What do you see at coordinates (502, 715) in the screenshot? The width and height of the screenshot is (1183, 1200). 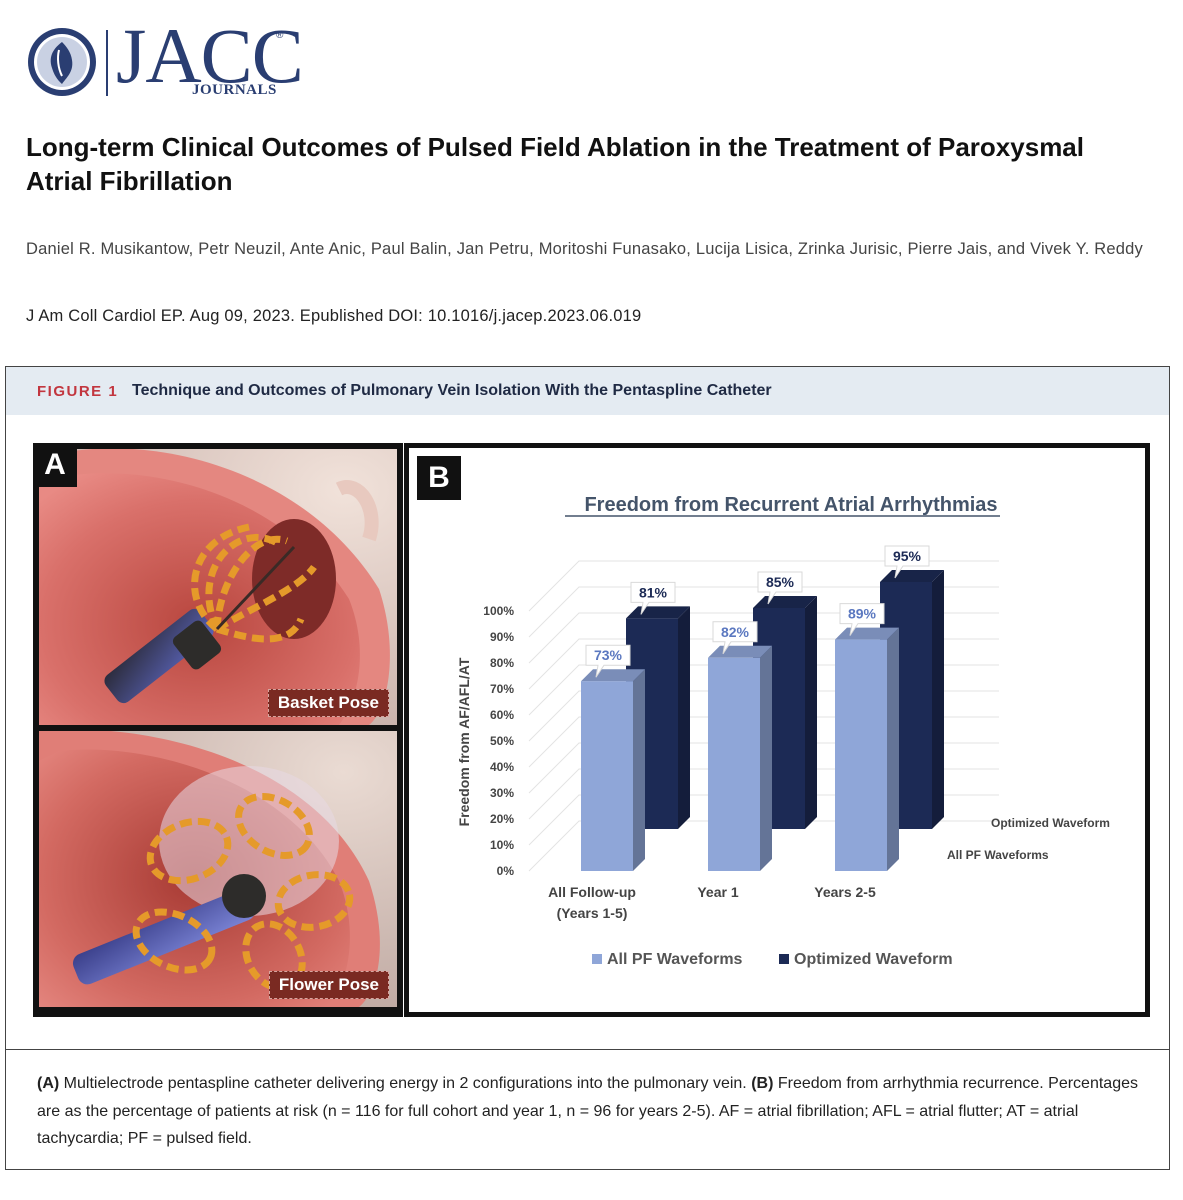 I see `y-tick-label: 60%` at bounding box center [502, 715].